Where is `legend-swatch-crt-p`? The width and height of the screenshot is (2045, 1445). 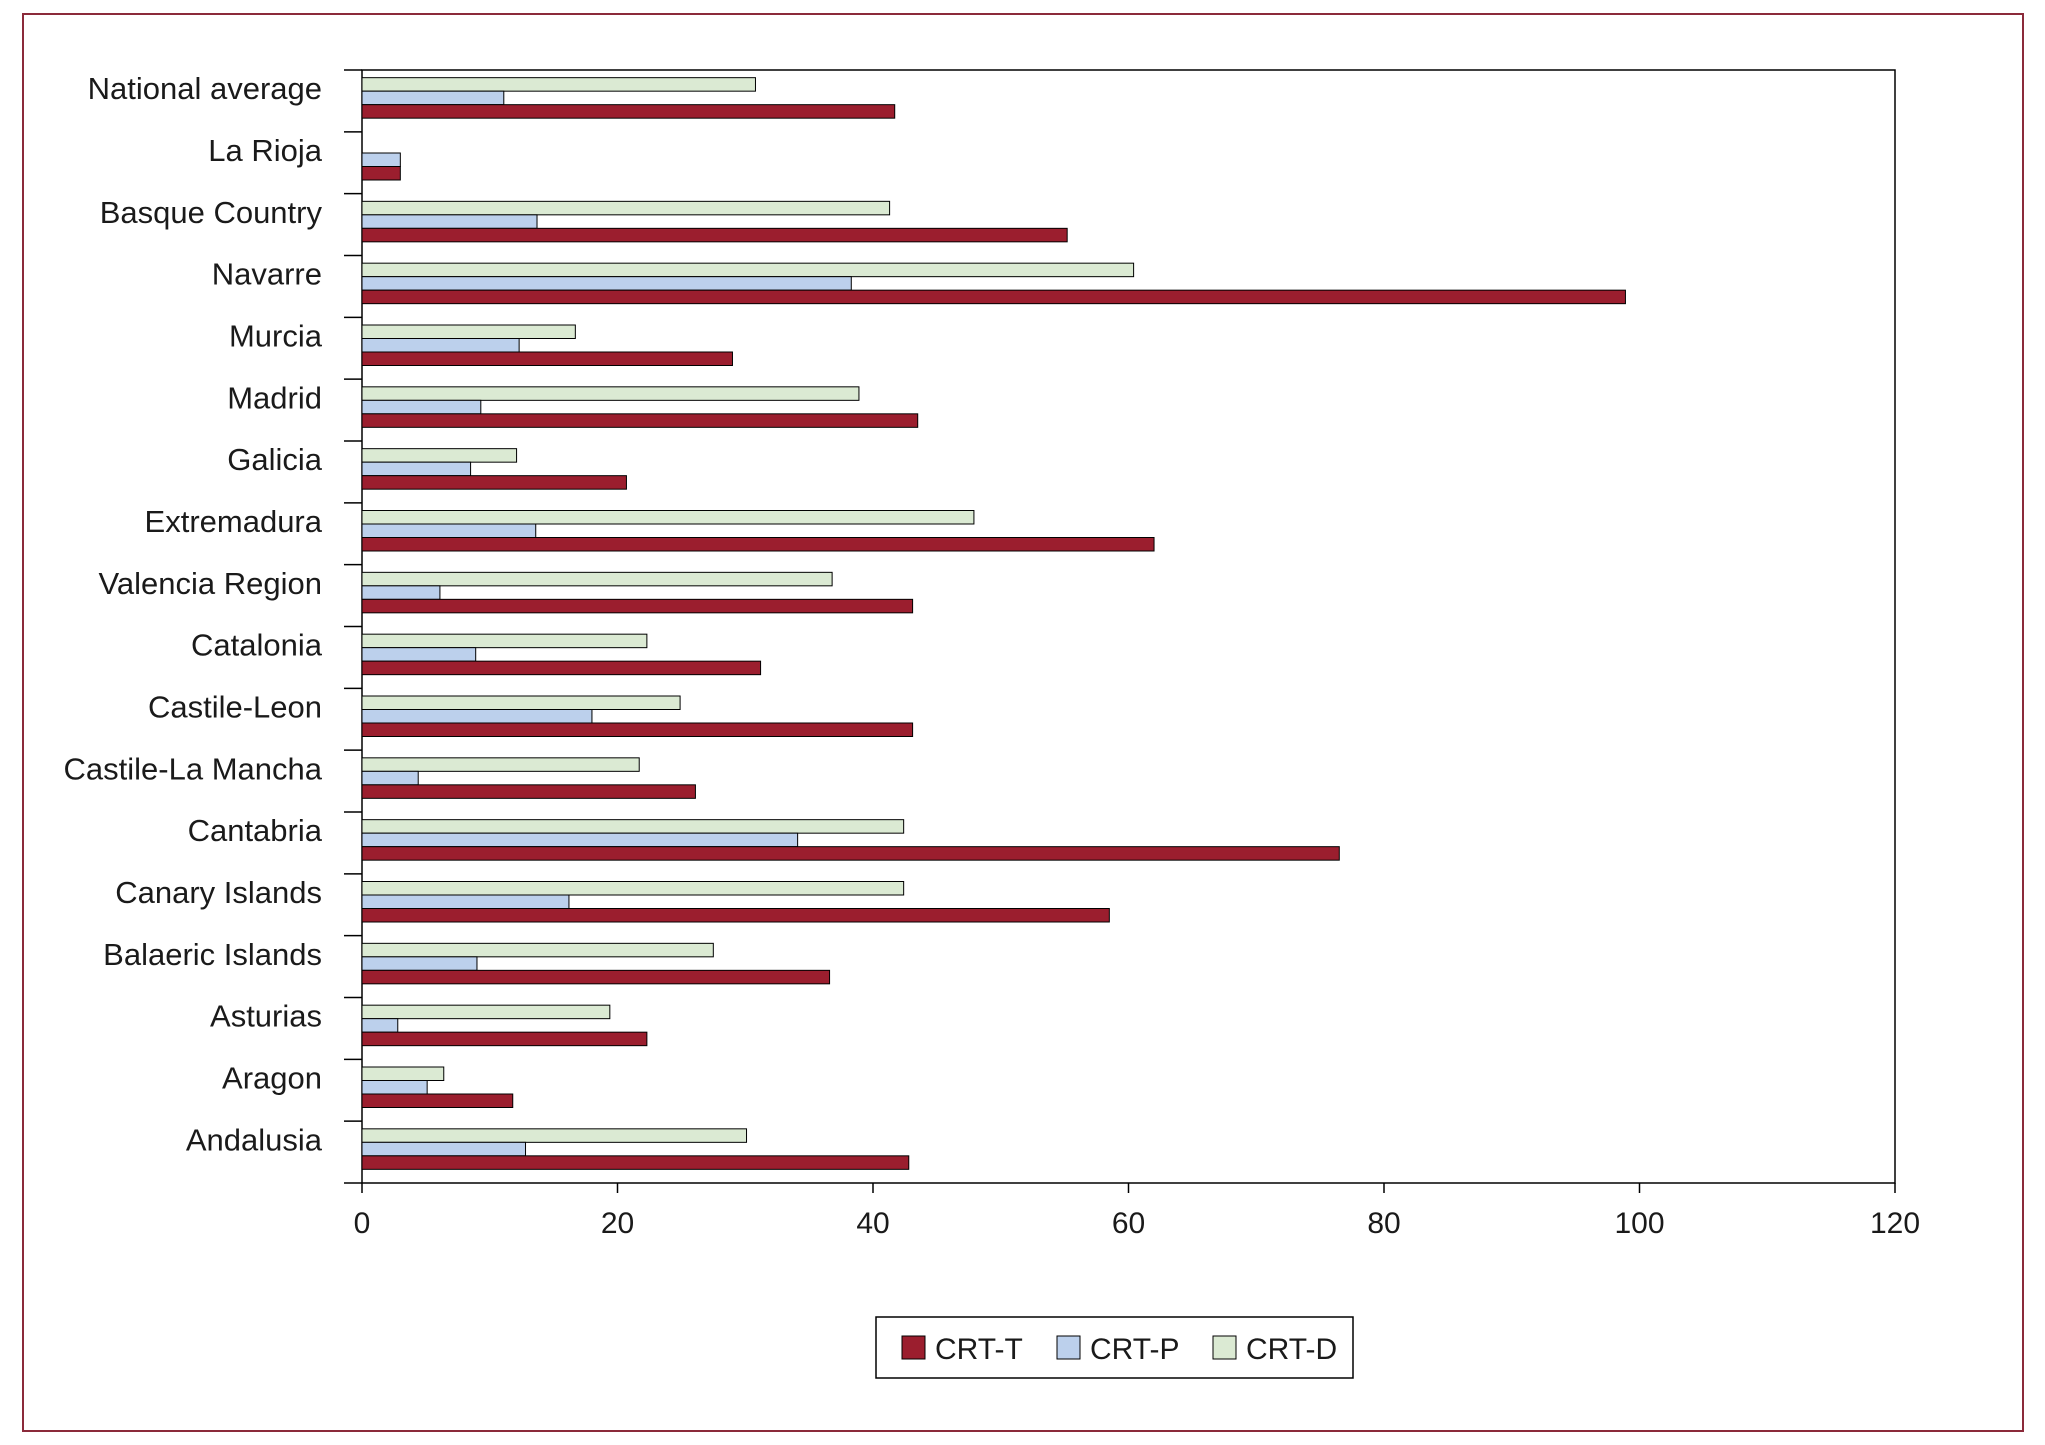 legend-swatch-crt-p is located at coordinates (1068, 1347).